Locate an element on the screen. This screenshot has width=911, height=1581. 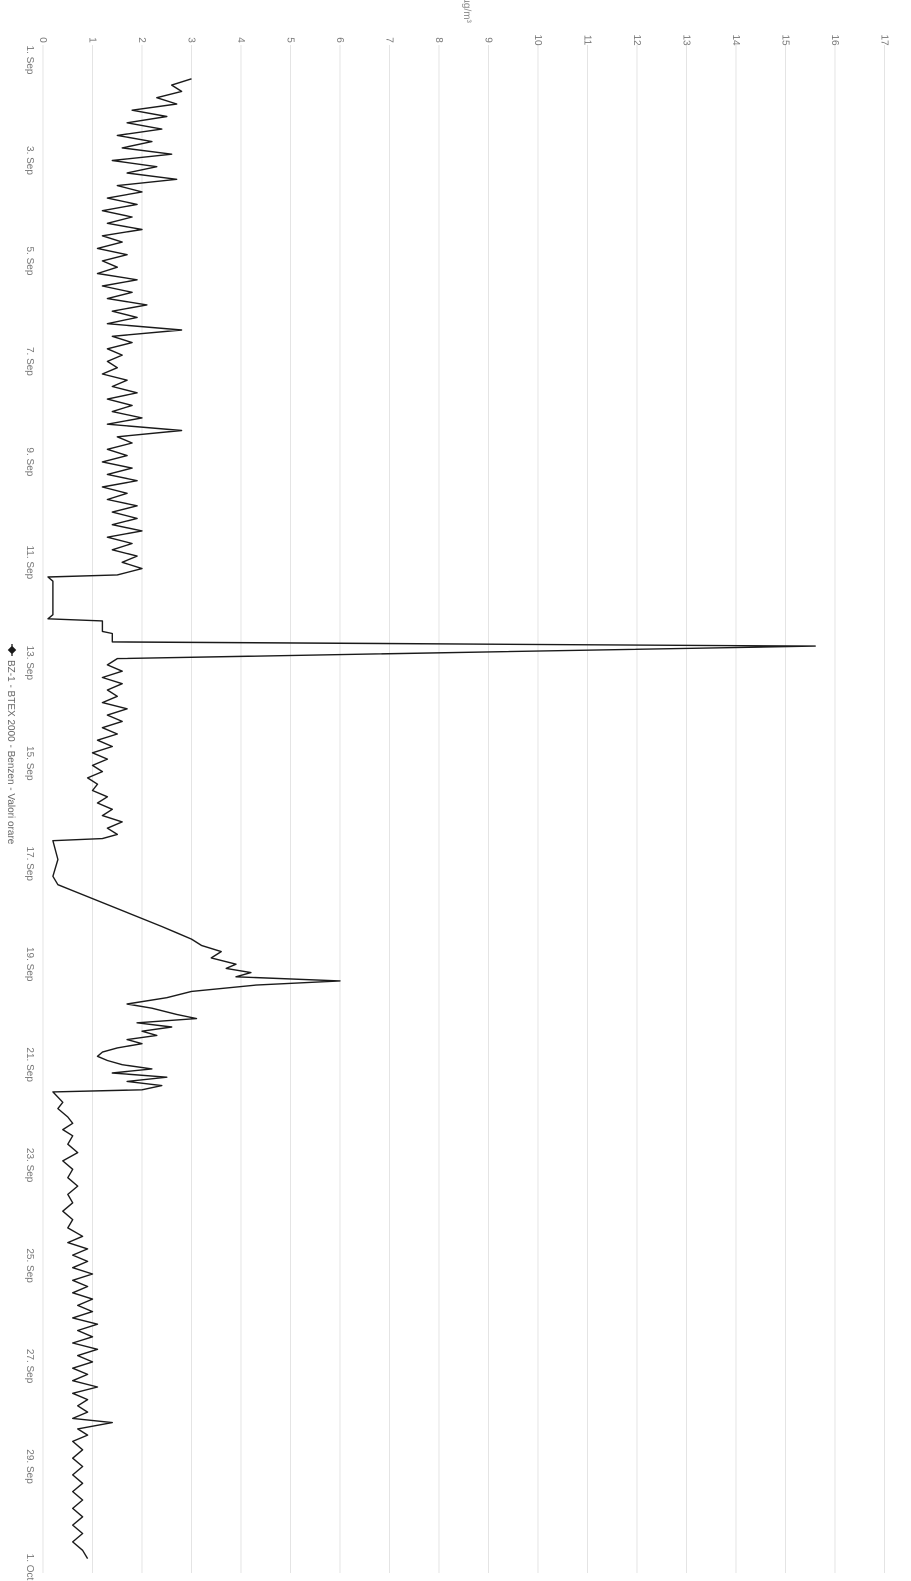
time-tick-label: 11. Sep is located at coordinates (29, 562).